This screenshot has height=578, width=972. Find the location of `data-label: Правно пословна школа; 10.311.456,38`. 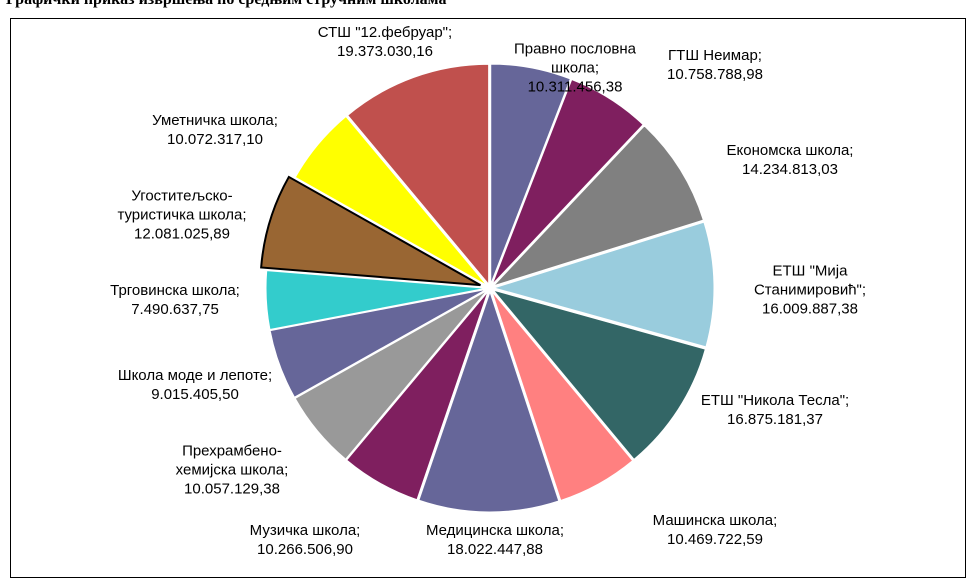

data-label: Правно пословна школа; 10.311.456,38 is located at coordinates (575, 68).